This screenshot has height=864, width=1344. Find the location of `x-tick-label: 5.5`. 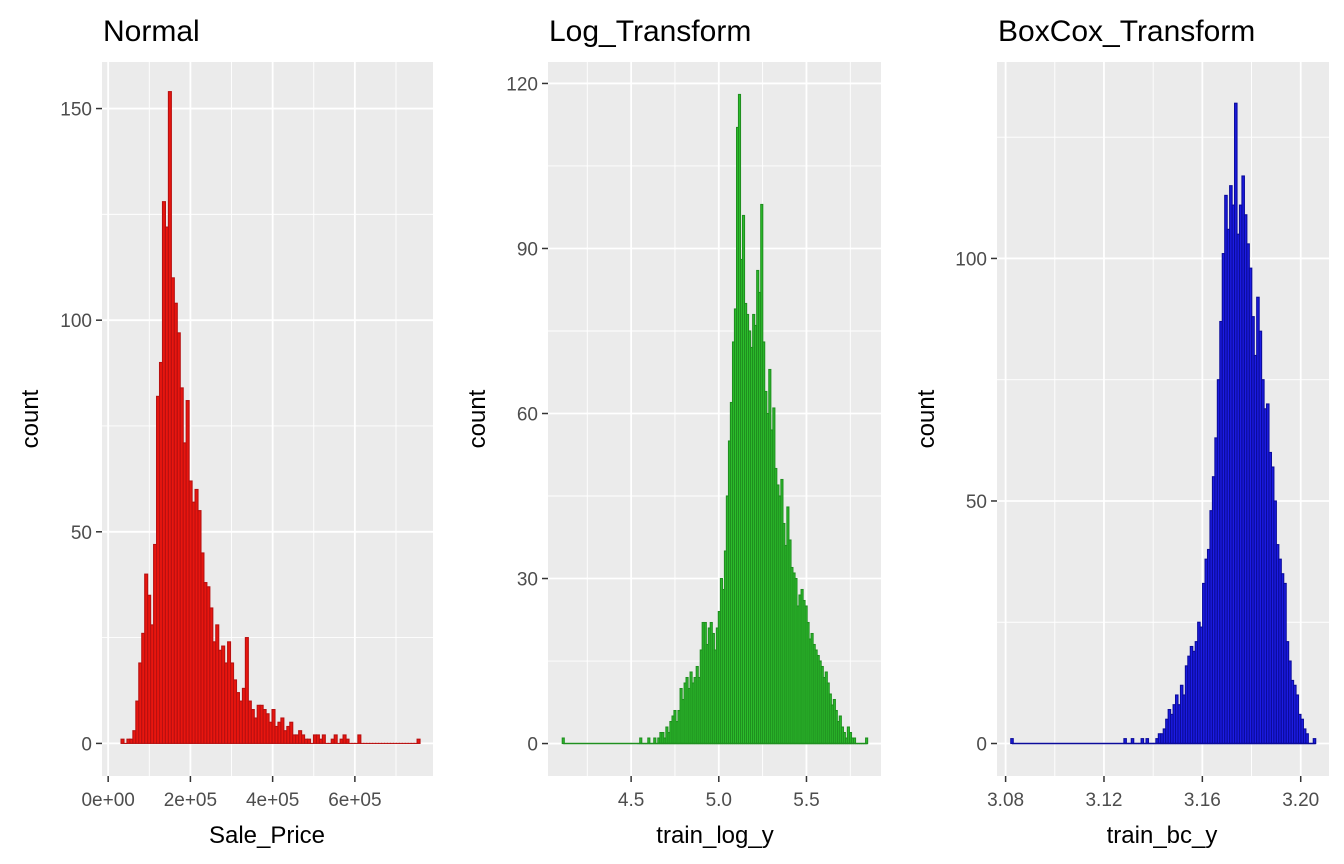

x-tick-label: 5.5 is located at coordinates (806, 800).